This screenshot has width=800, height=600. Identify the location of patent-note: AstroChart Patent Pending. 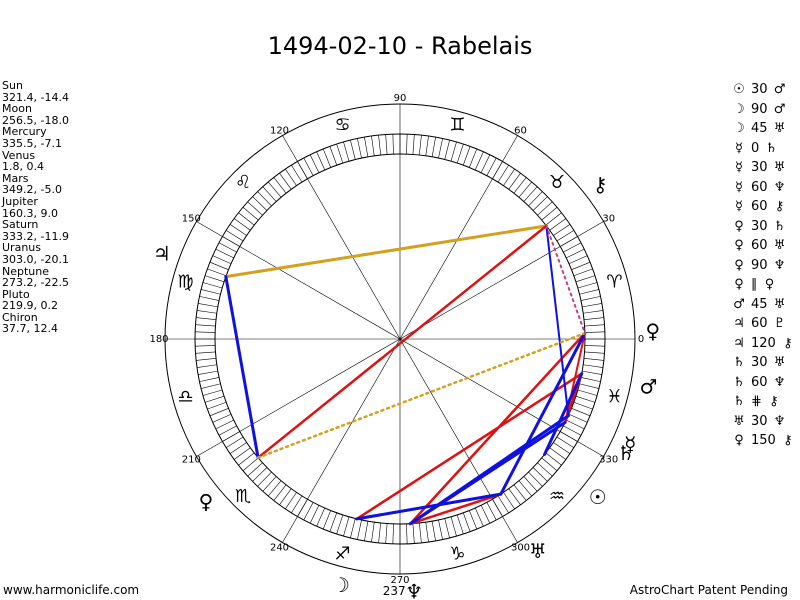
(708, 590).